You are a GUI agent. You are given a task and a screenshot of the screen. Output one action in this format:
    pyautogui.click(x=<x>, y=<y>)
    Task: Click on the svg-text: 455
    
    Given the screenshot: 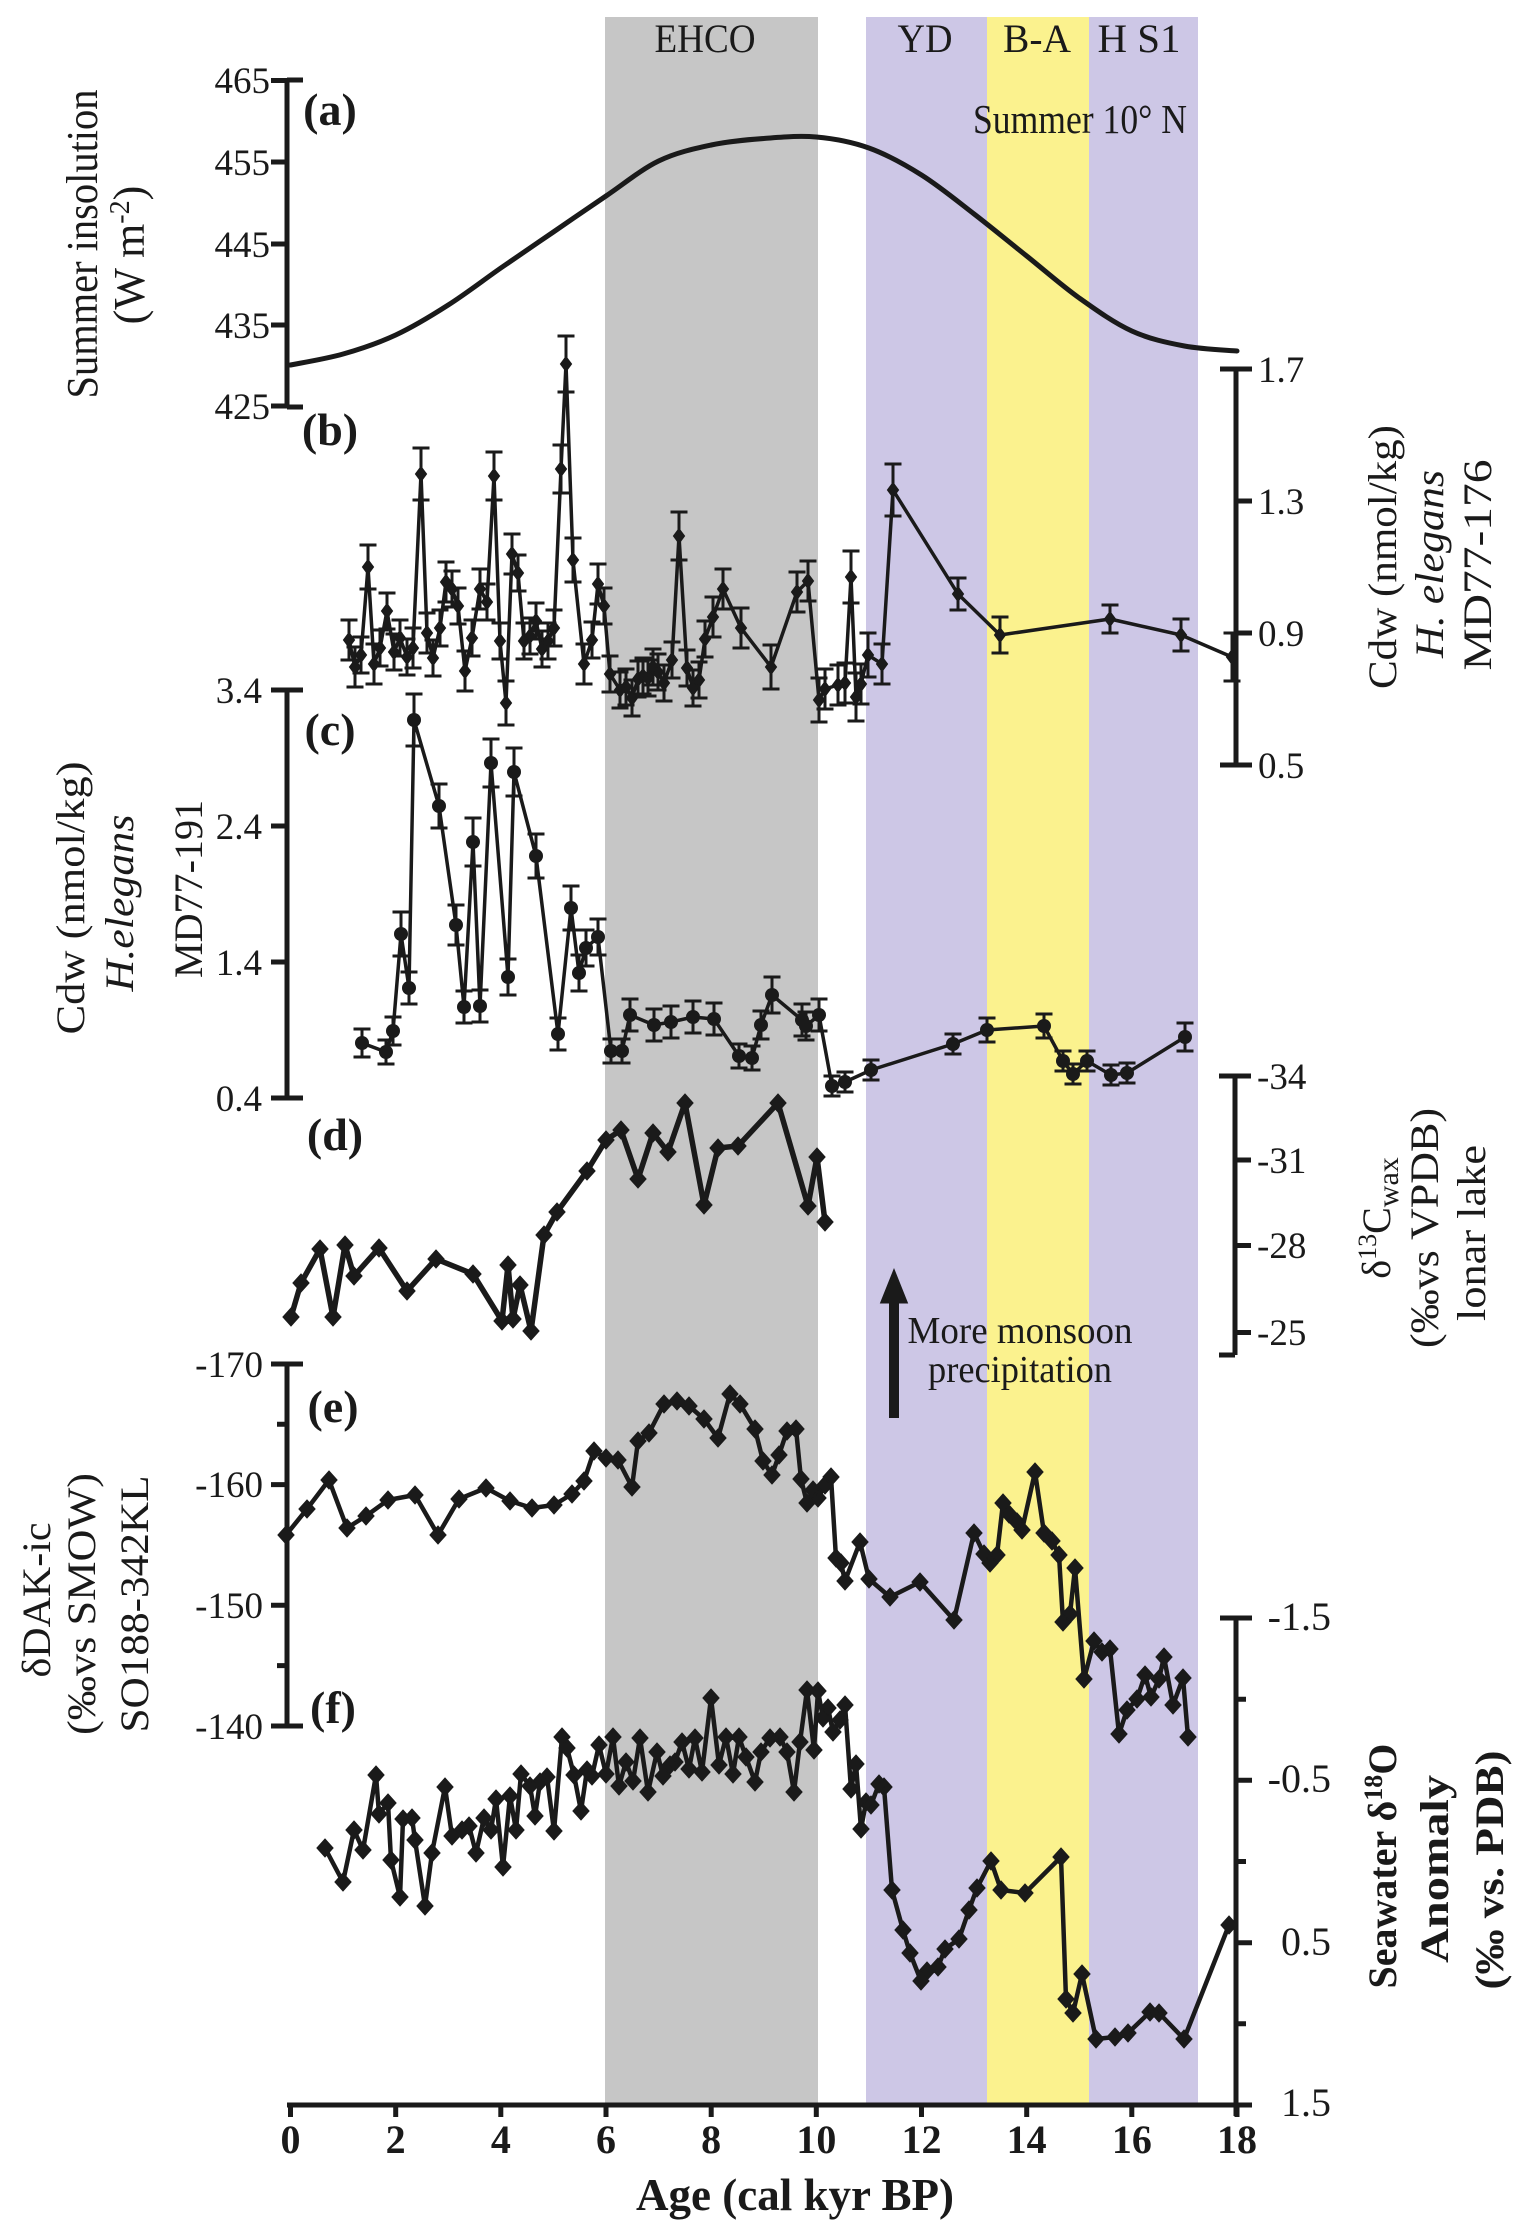 What is the action you would take?
    pyautogui.click(x=243, y=163)
    